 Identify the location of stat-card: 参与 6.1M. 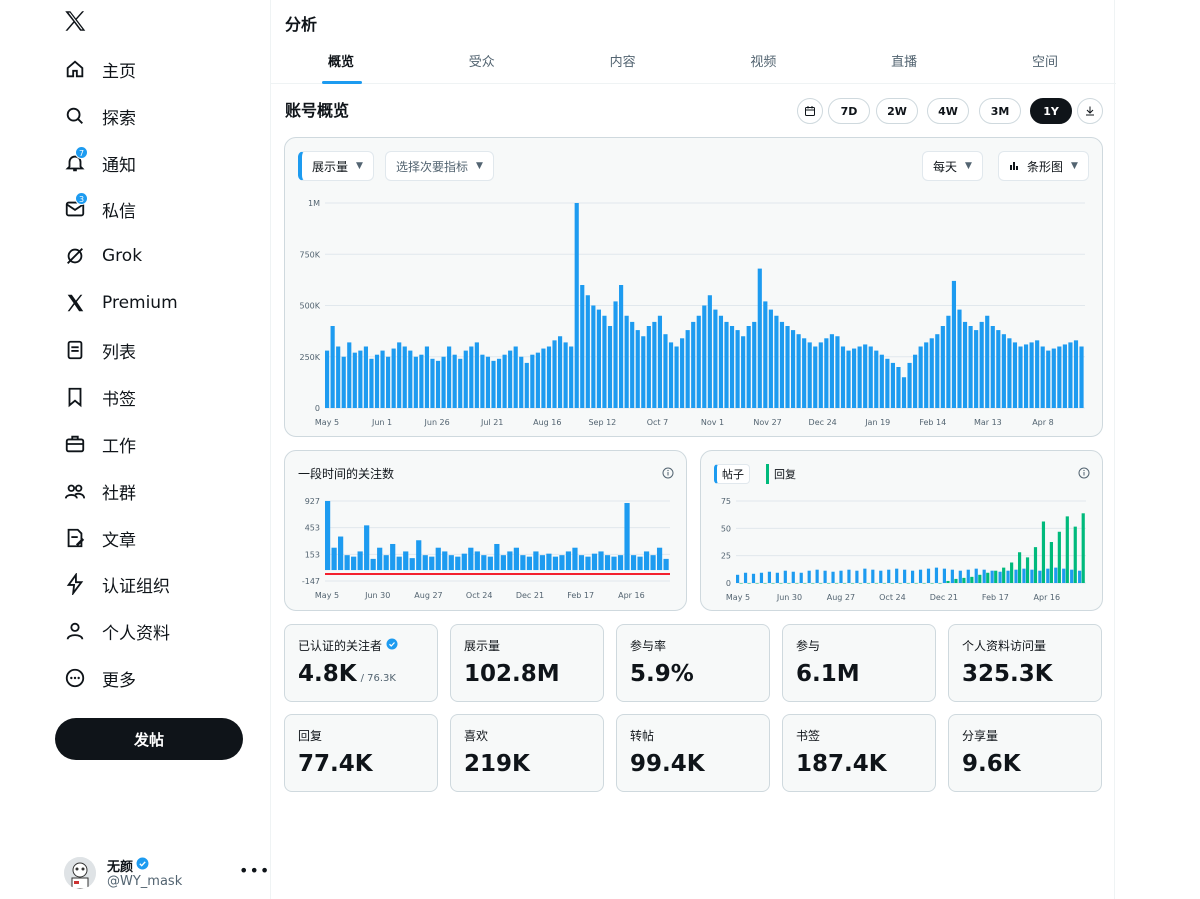
(859, 663).